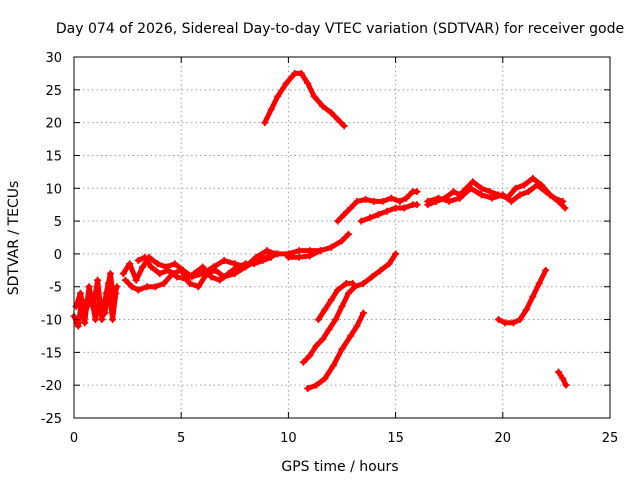  I want to click on y-tick-label: -5, so click(55, 288).